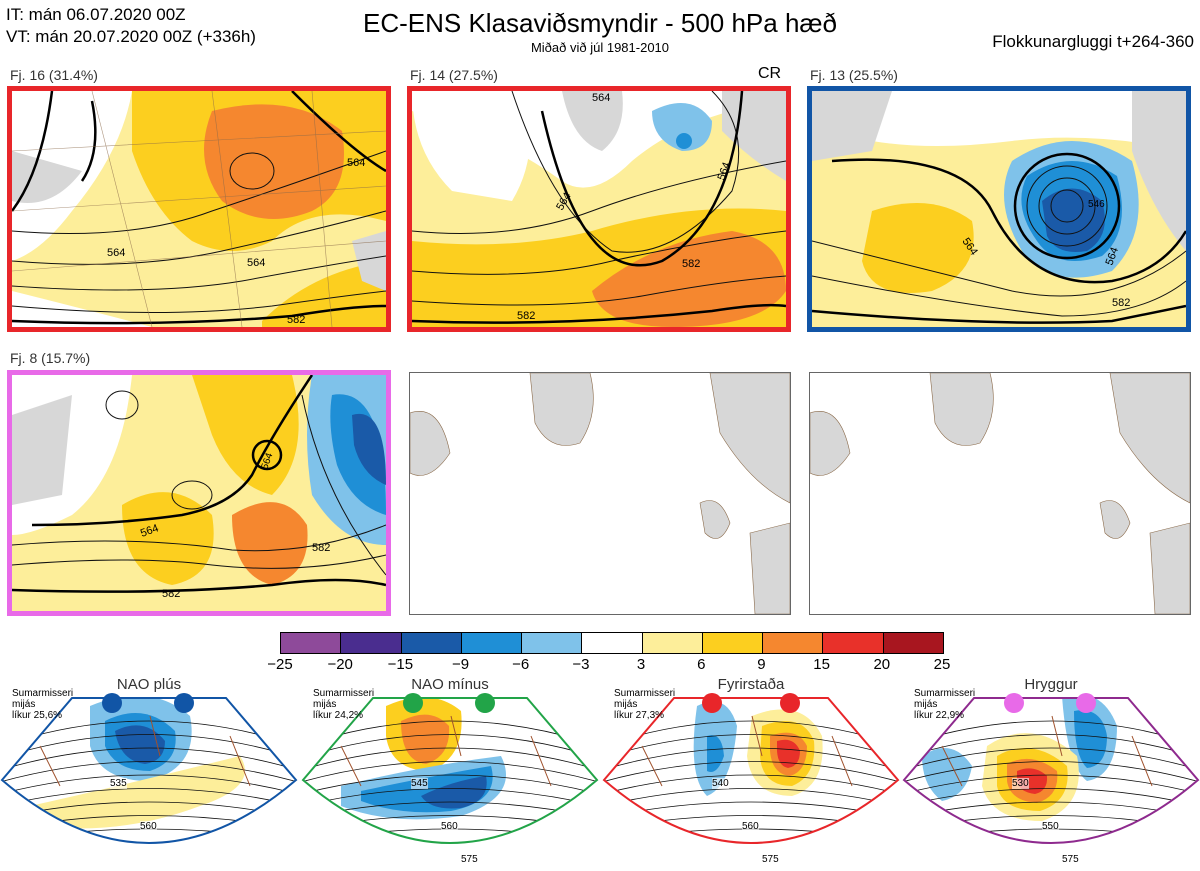 The width and height of the screenshot is (1200, 871). Describe the element at coordinates (720, 783) in the screenshot. I see `regime-contour-label: 540` at that location.